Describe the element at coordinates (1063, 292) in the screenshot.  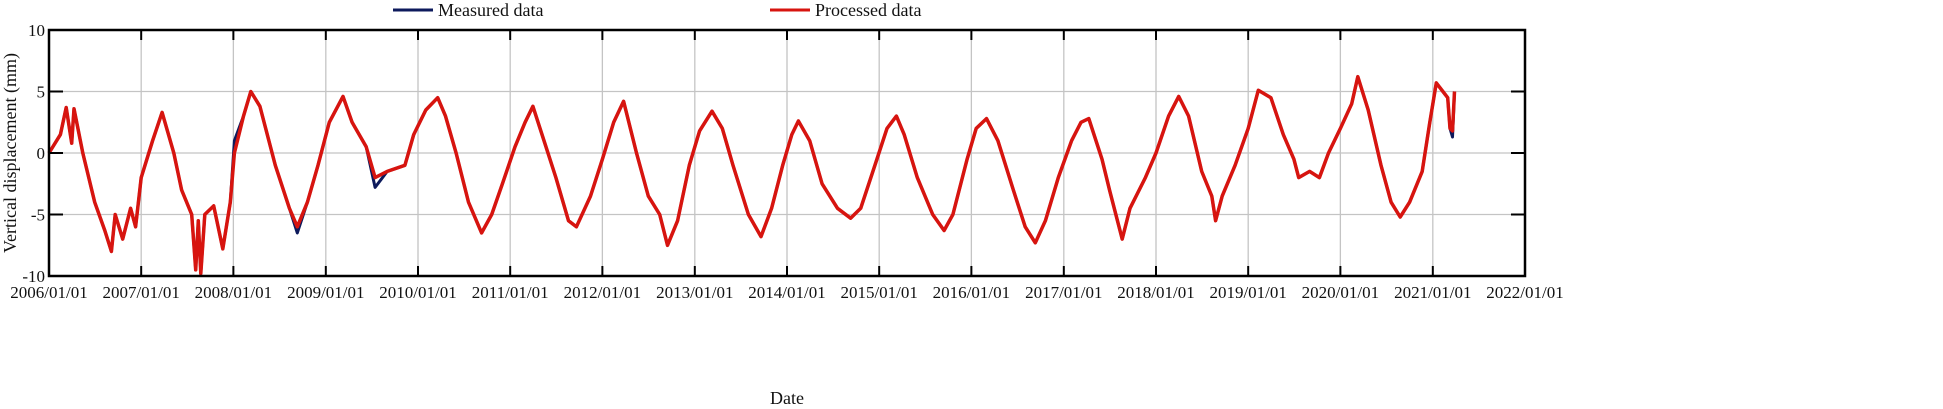
I see `x-tick-label: 2017/01/01` at that location.